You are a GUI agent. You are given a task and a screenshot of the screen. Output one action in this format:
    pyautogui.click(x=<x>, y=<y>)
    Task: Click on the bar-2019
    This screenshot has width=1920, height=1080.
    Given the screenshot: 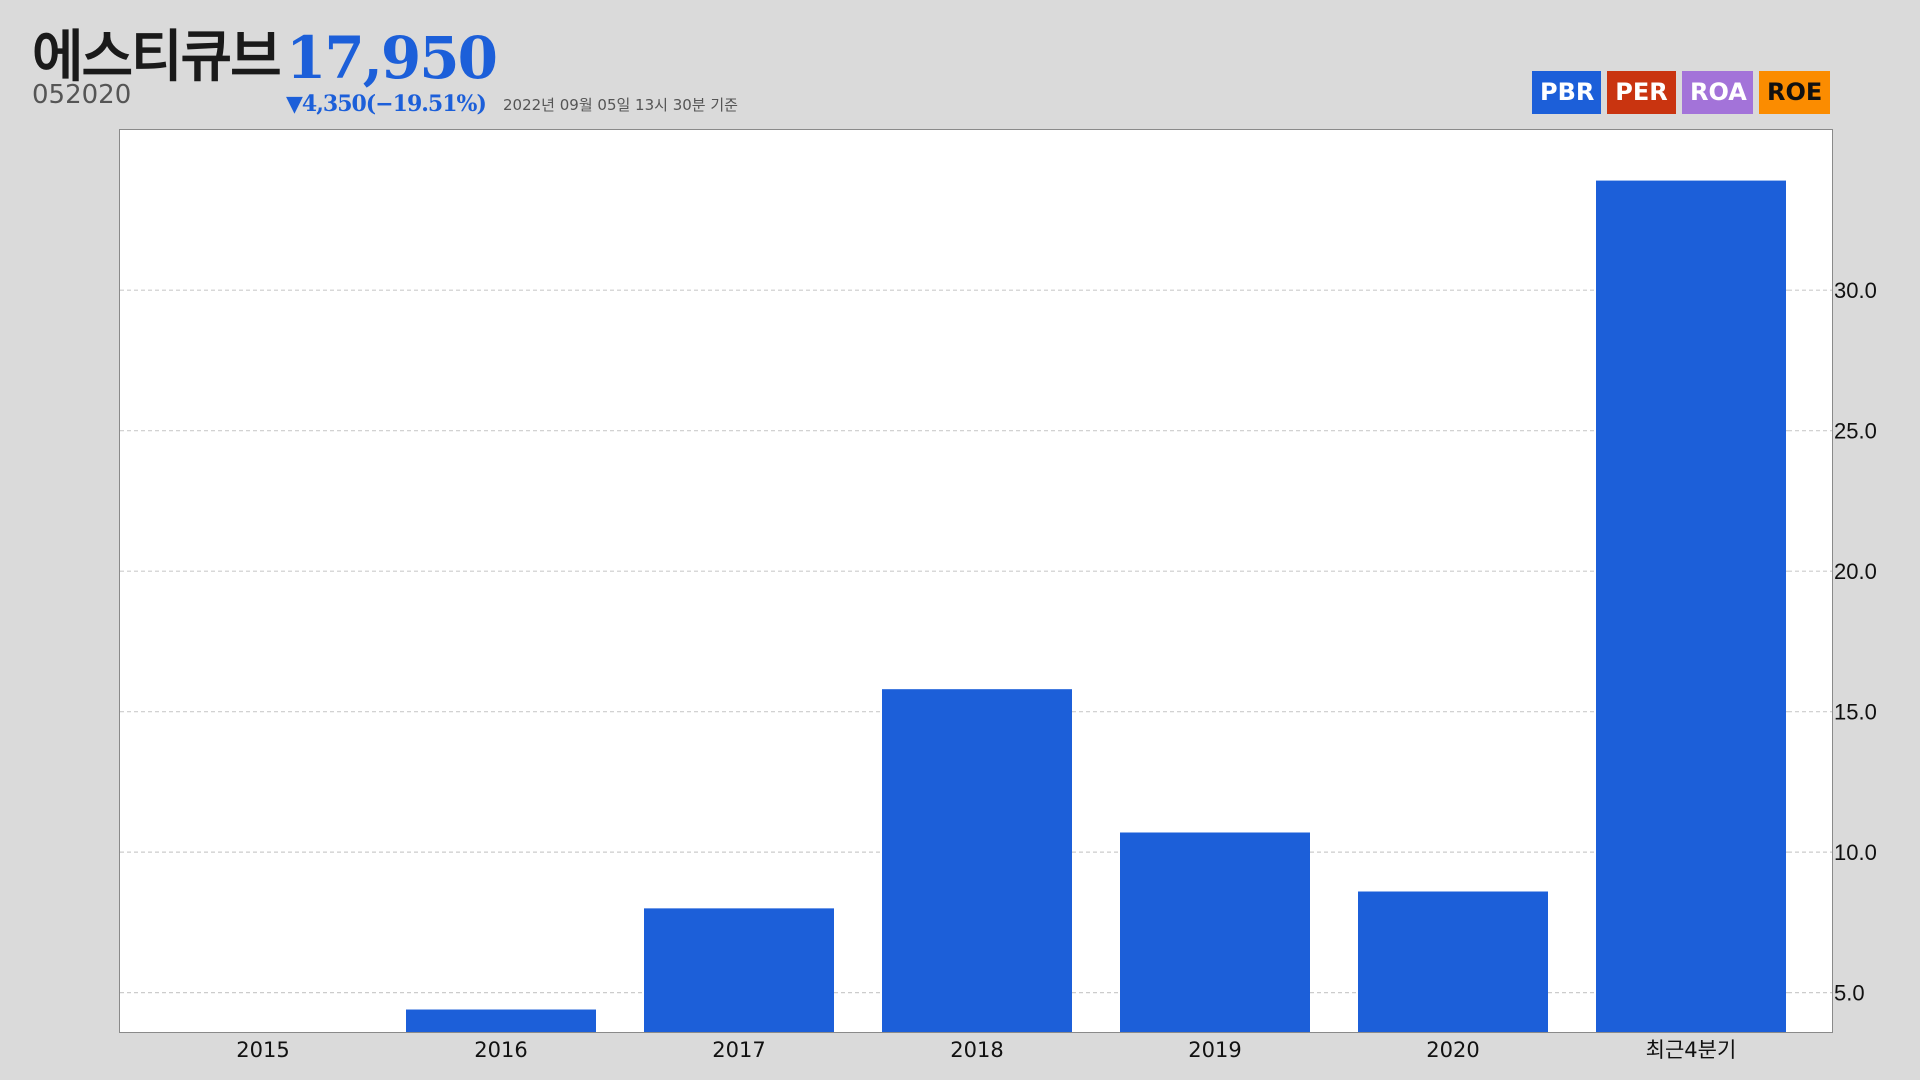 What is the action you would take?
    pyautogui.click(x=1215, y=932)
    